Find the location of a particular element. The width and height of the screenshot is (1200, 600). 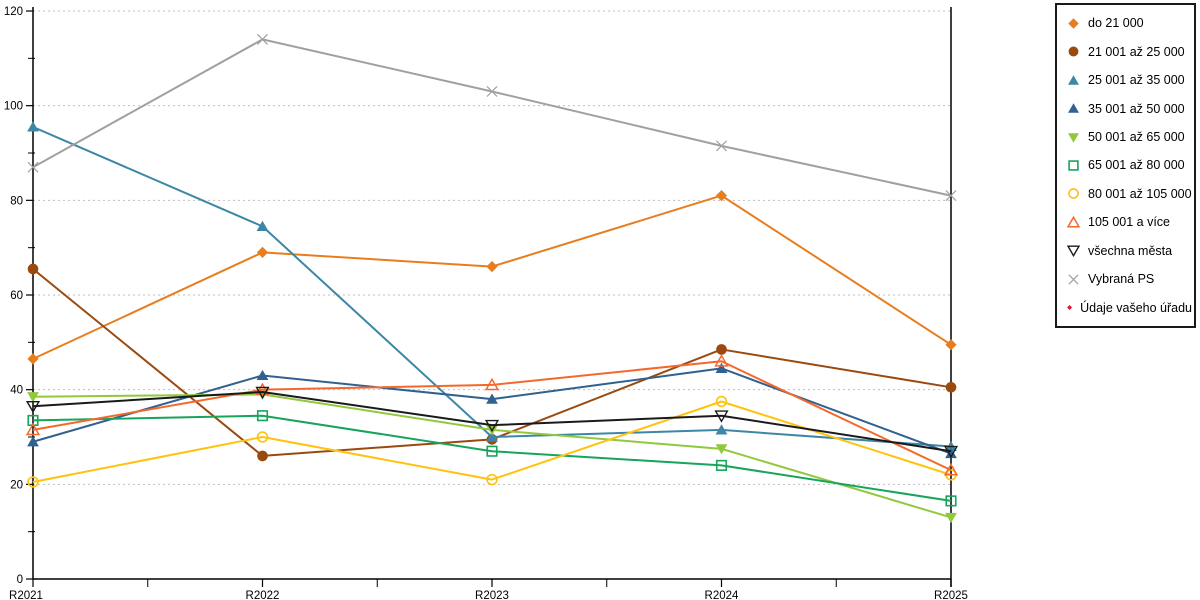

square-open-icon is located at coordinates (1073, 165).